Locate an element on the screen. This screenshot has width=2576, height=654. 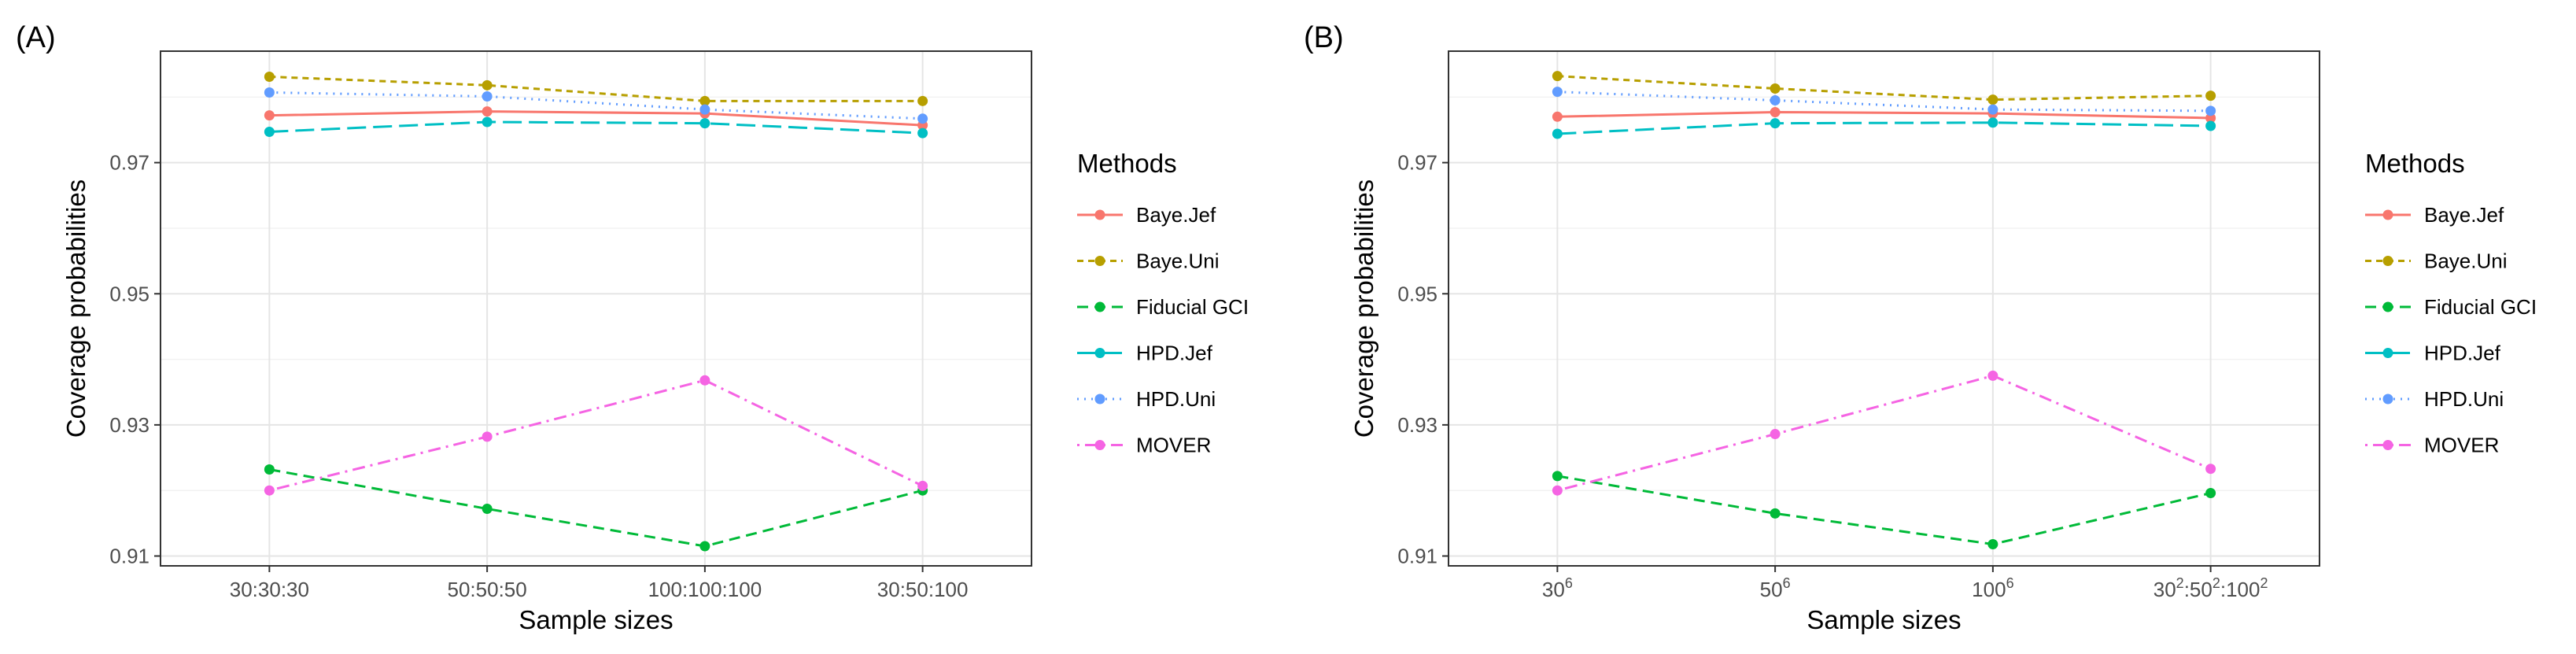
panel-label: (B) is located at coordinates (1324, 37).